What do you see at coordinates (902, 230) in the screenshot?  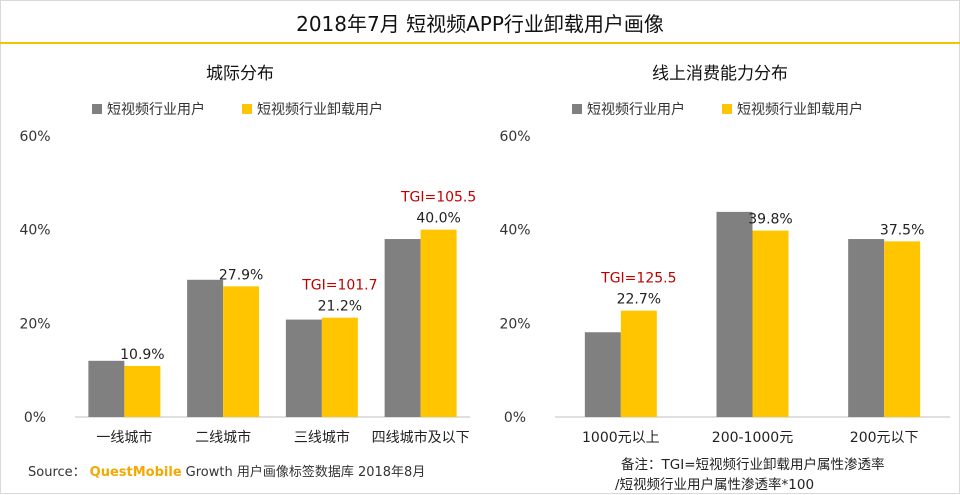 I see `data-label: 37.5%` at bounding box center [902, 230].